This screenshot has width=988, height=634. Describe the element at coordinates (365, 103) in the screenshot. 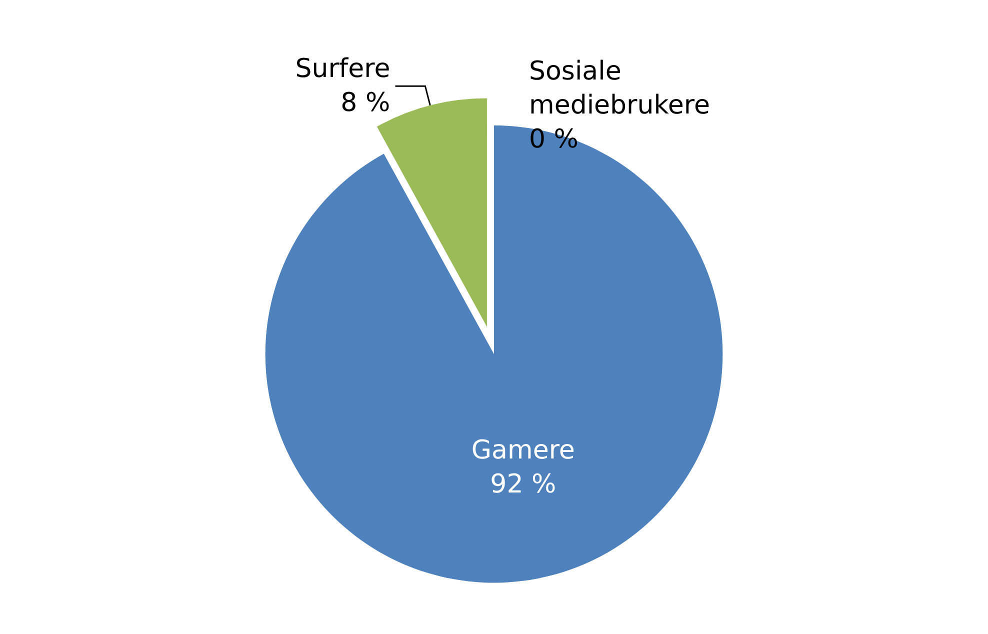

I see `data-label: 8 %` at that location.